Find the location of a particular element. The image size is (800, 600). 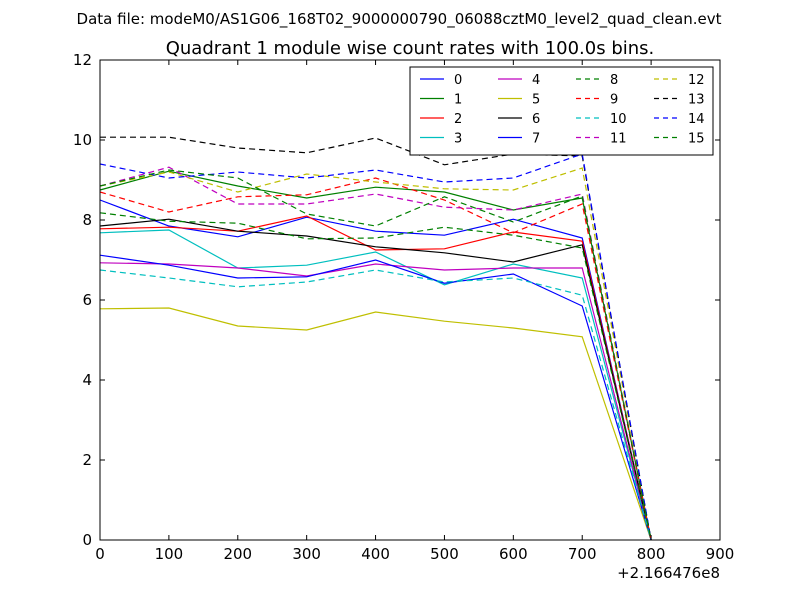

y-tick-label: 2 is located at coordinates (87, 460).